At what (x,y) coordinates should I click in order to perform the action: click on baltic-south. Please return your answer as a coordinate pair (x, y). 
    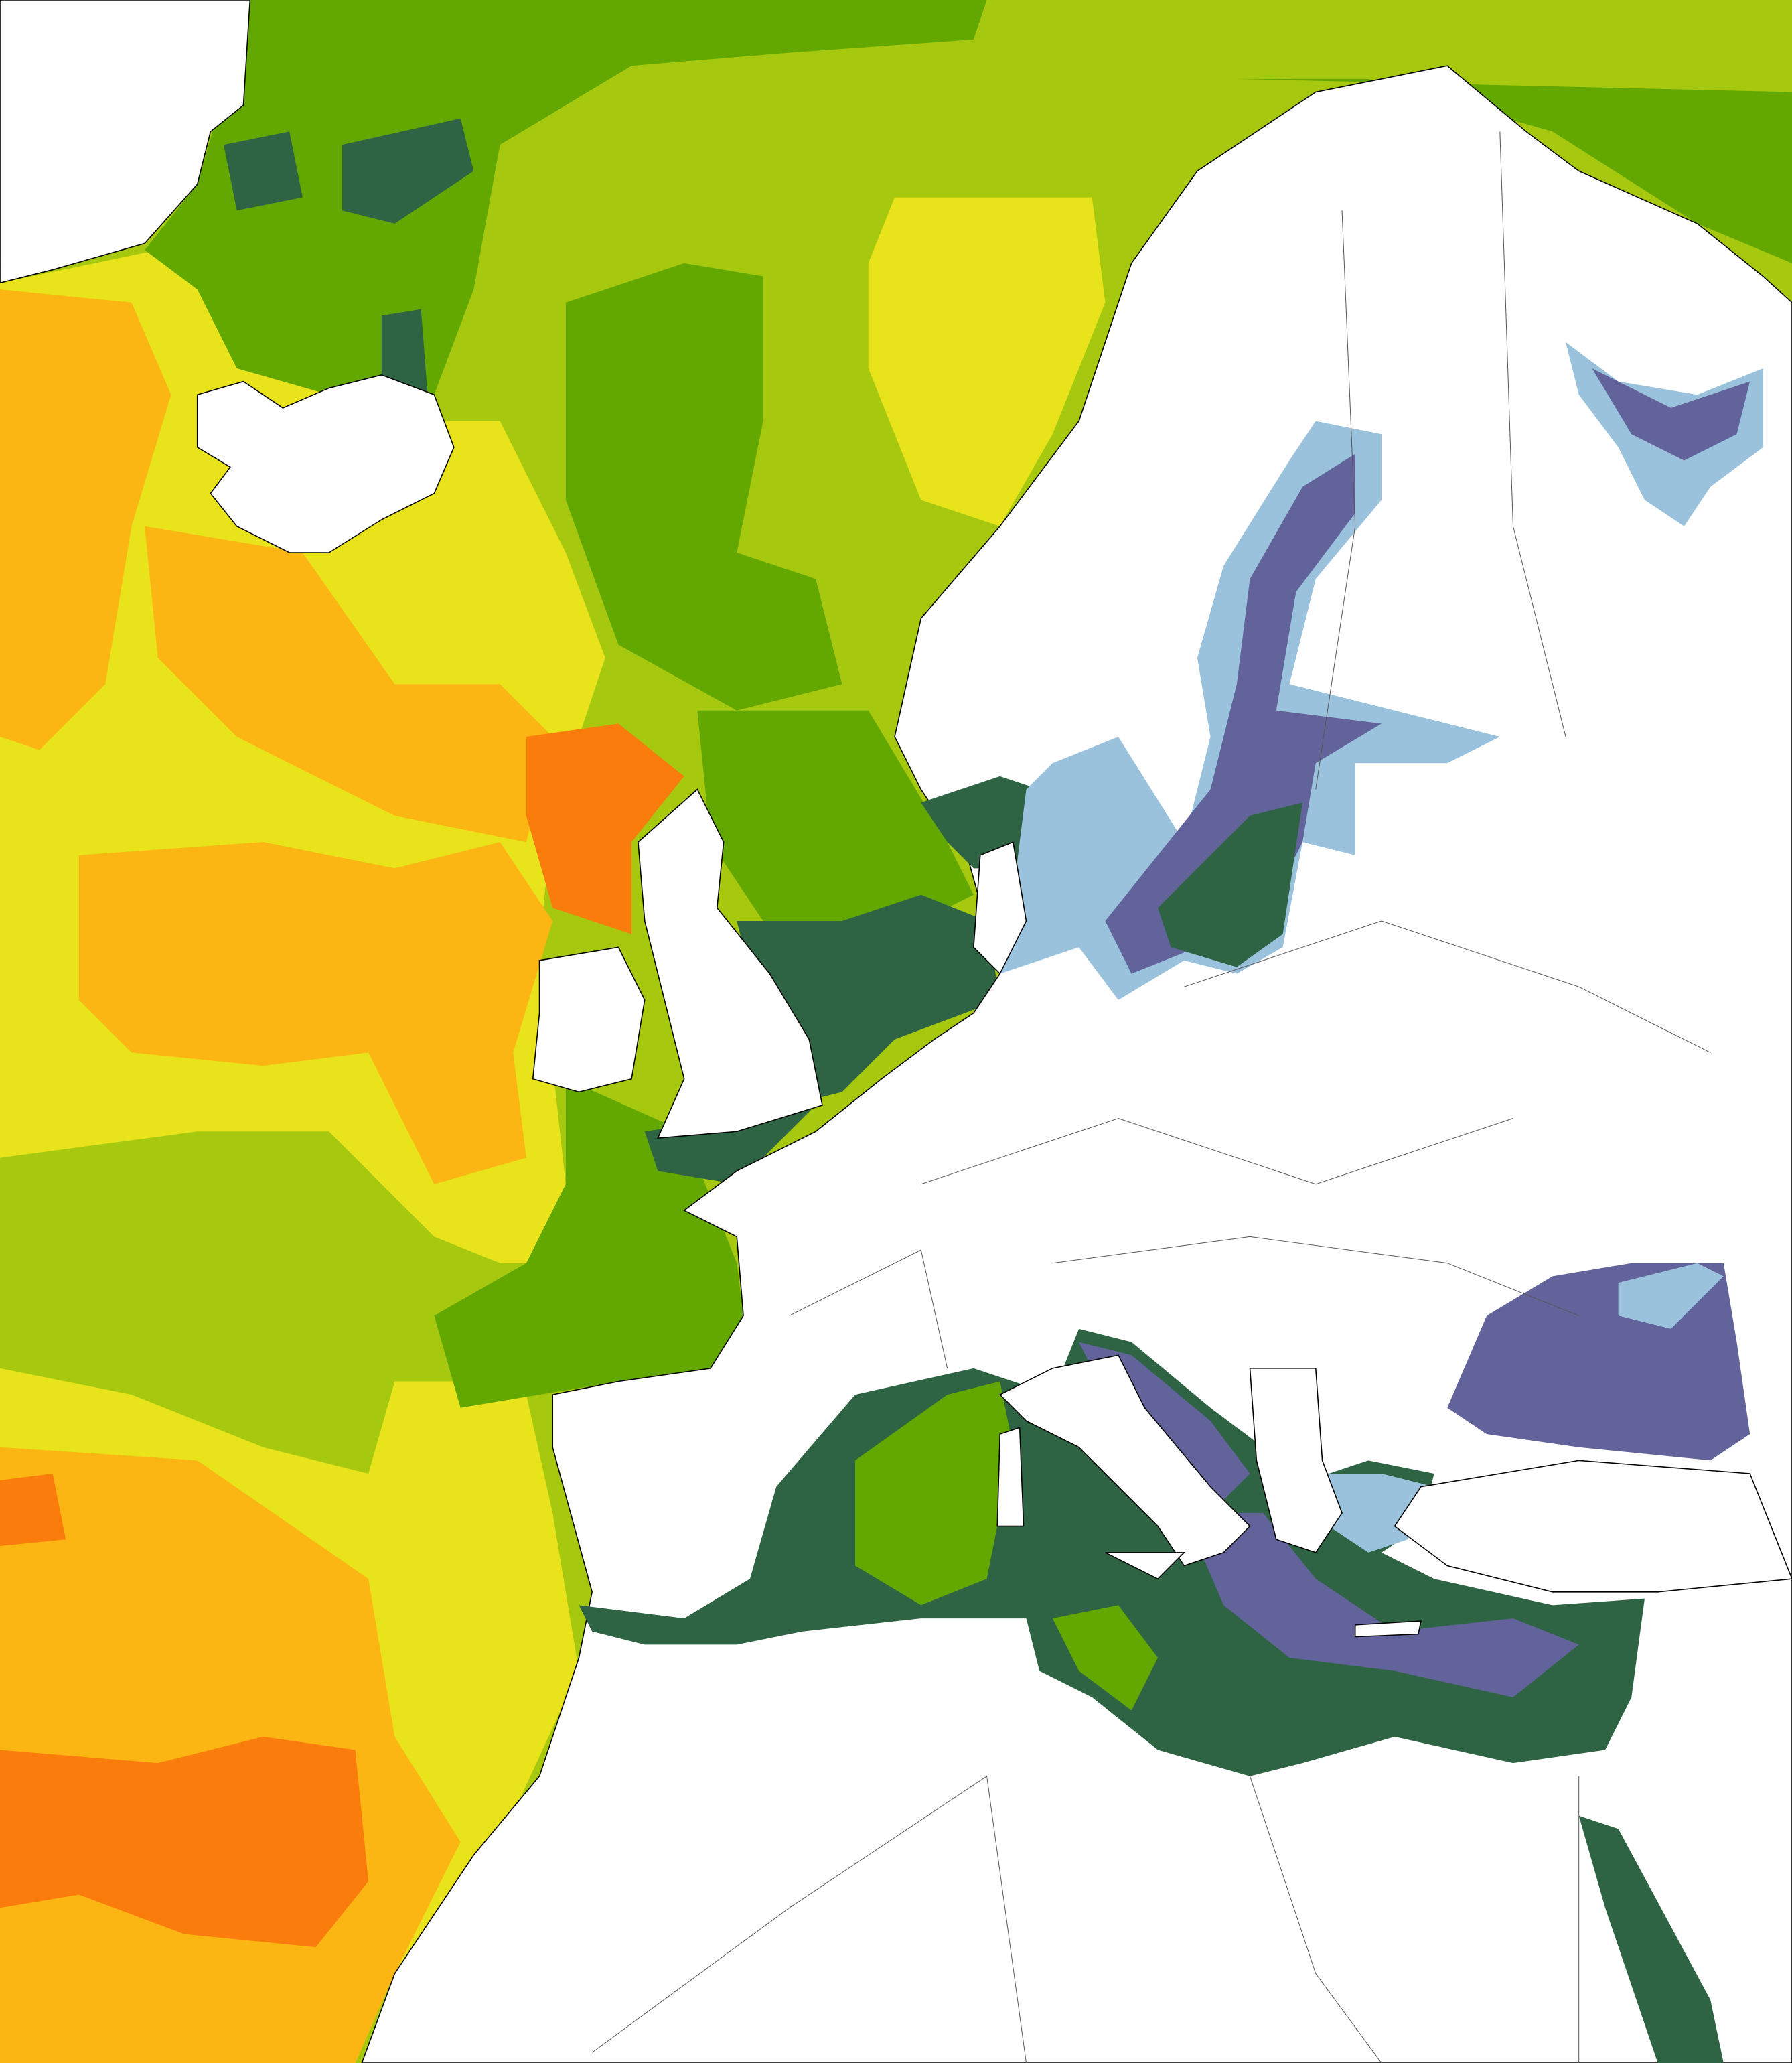
    Looking at the image, I should click on (1230, 884).